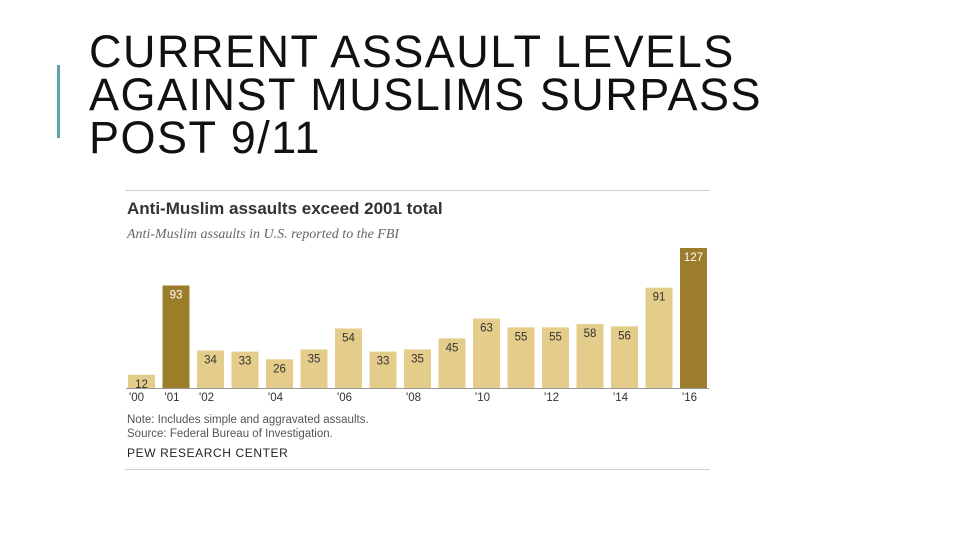  I want to click on x-tick-label: '00, so click(136, 398).